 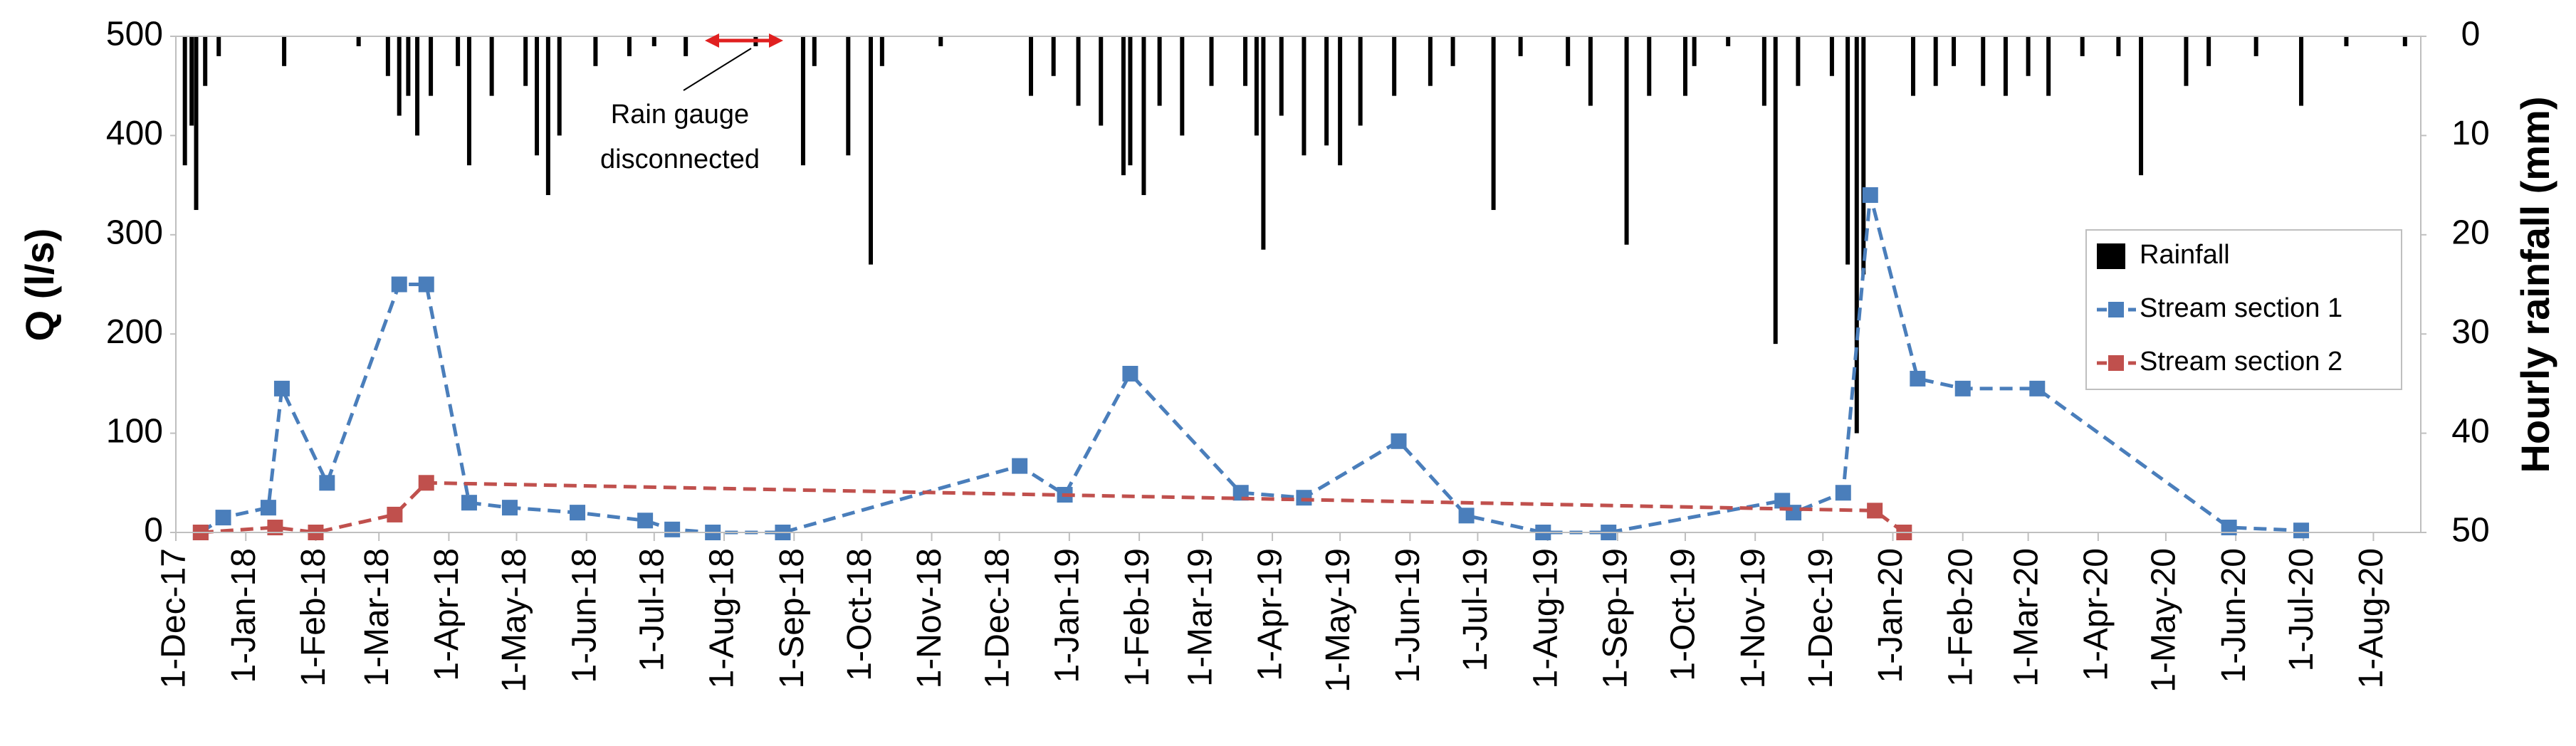 What do you see at coordinates (652, 610) in the screenshot?
I see `x-tick-label: 1-Jul-18` at bounding box center [652, 610].